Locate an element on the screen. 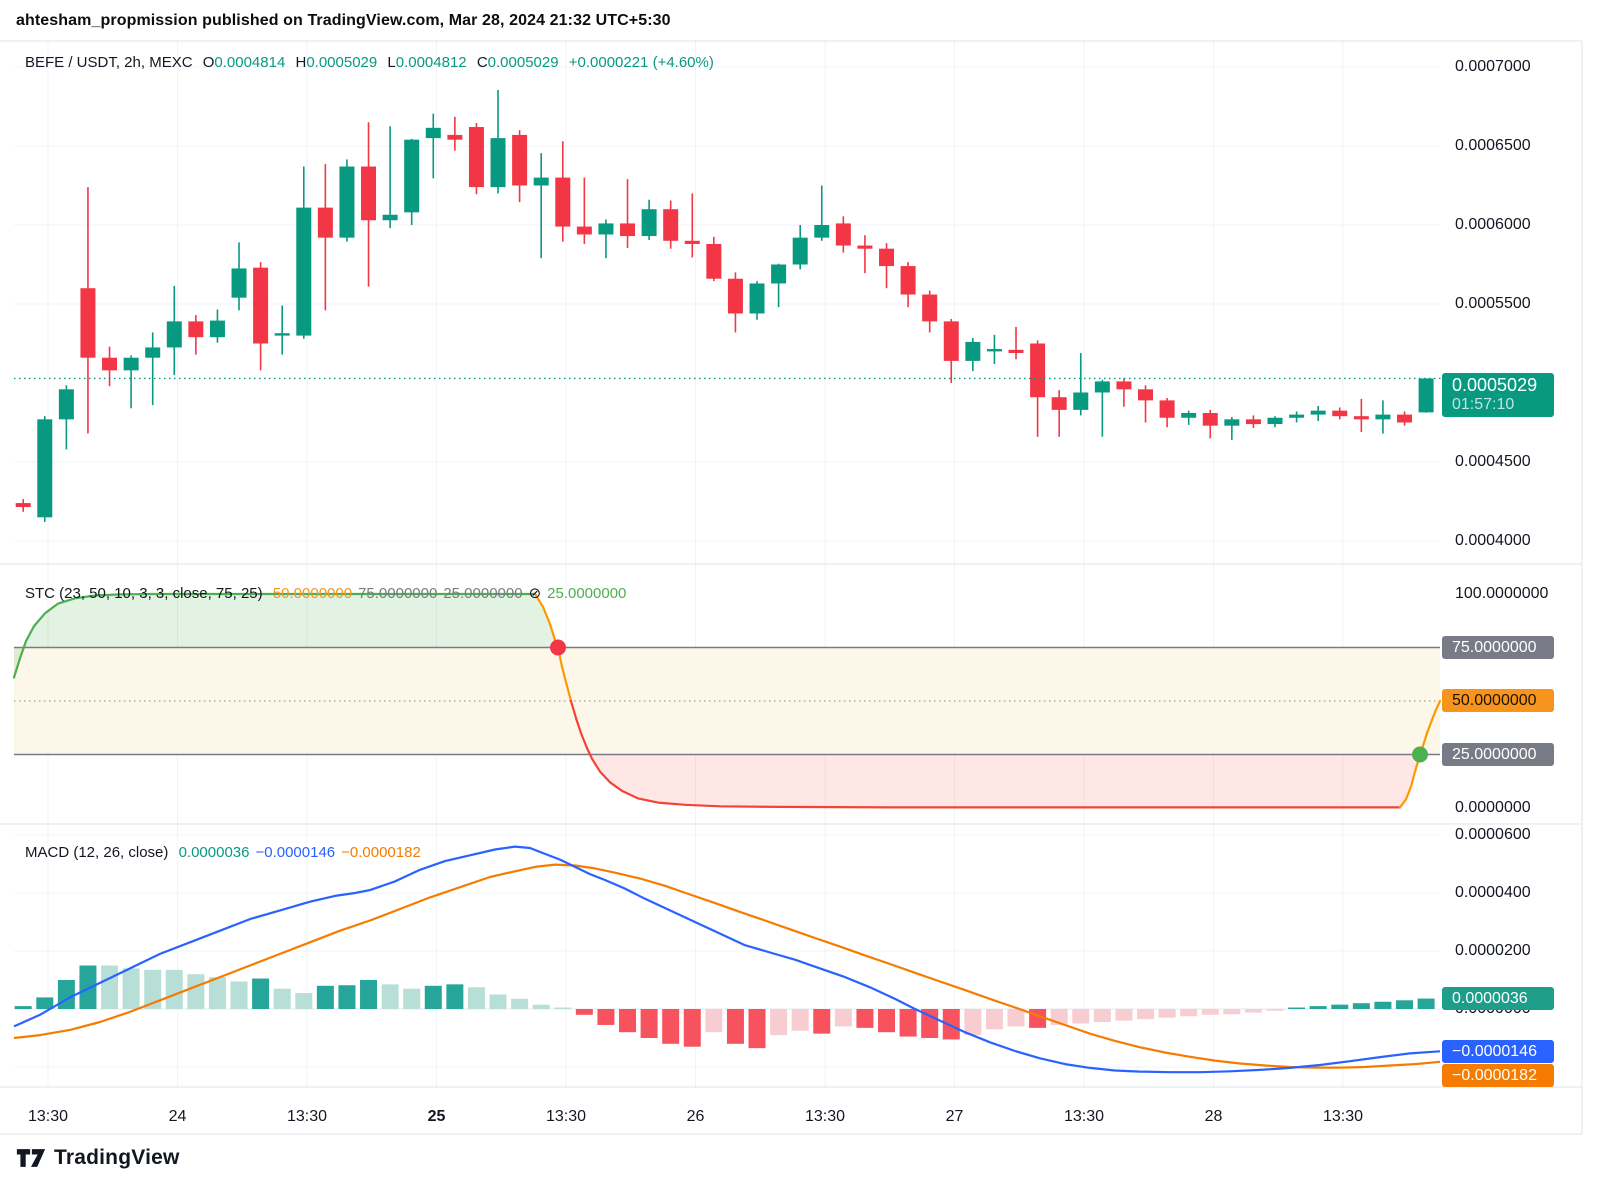 Image resolution: width=1600 pixels, height=1190 pixels. stc-line is located at coordinates (985, 754).